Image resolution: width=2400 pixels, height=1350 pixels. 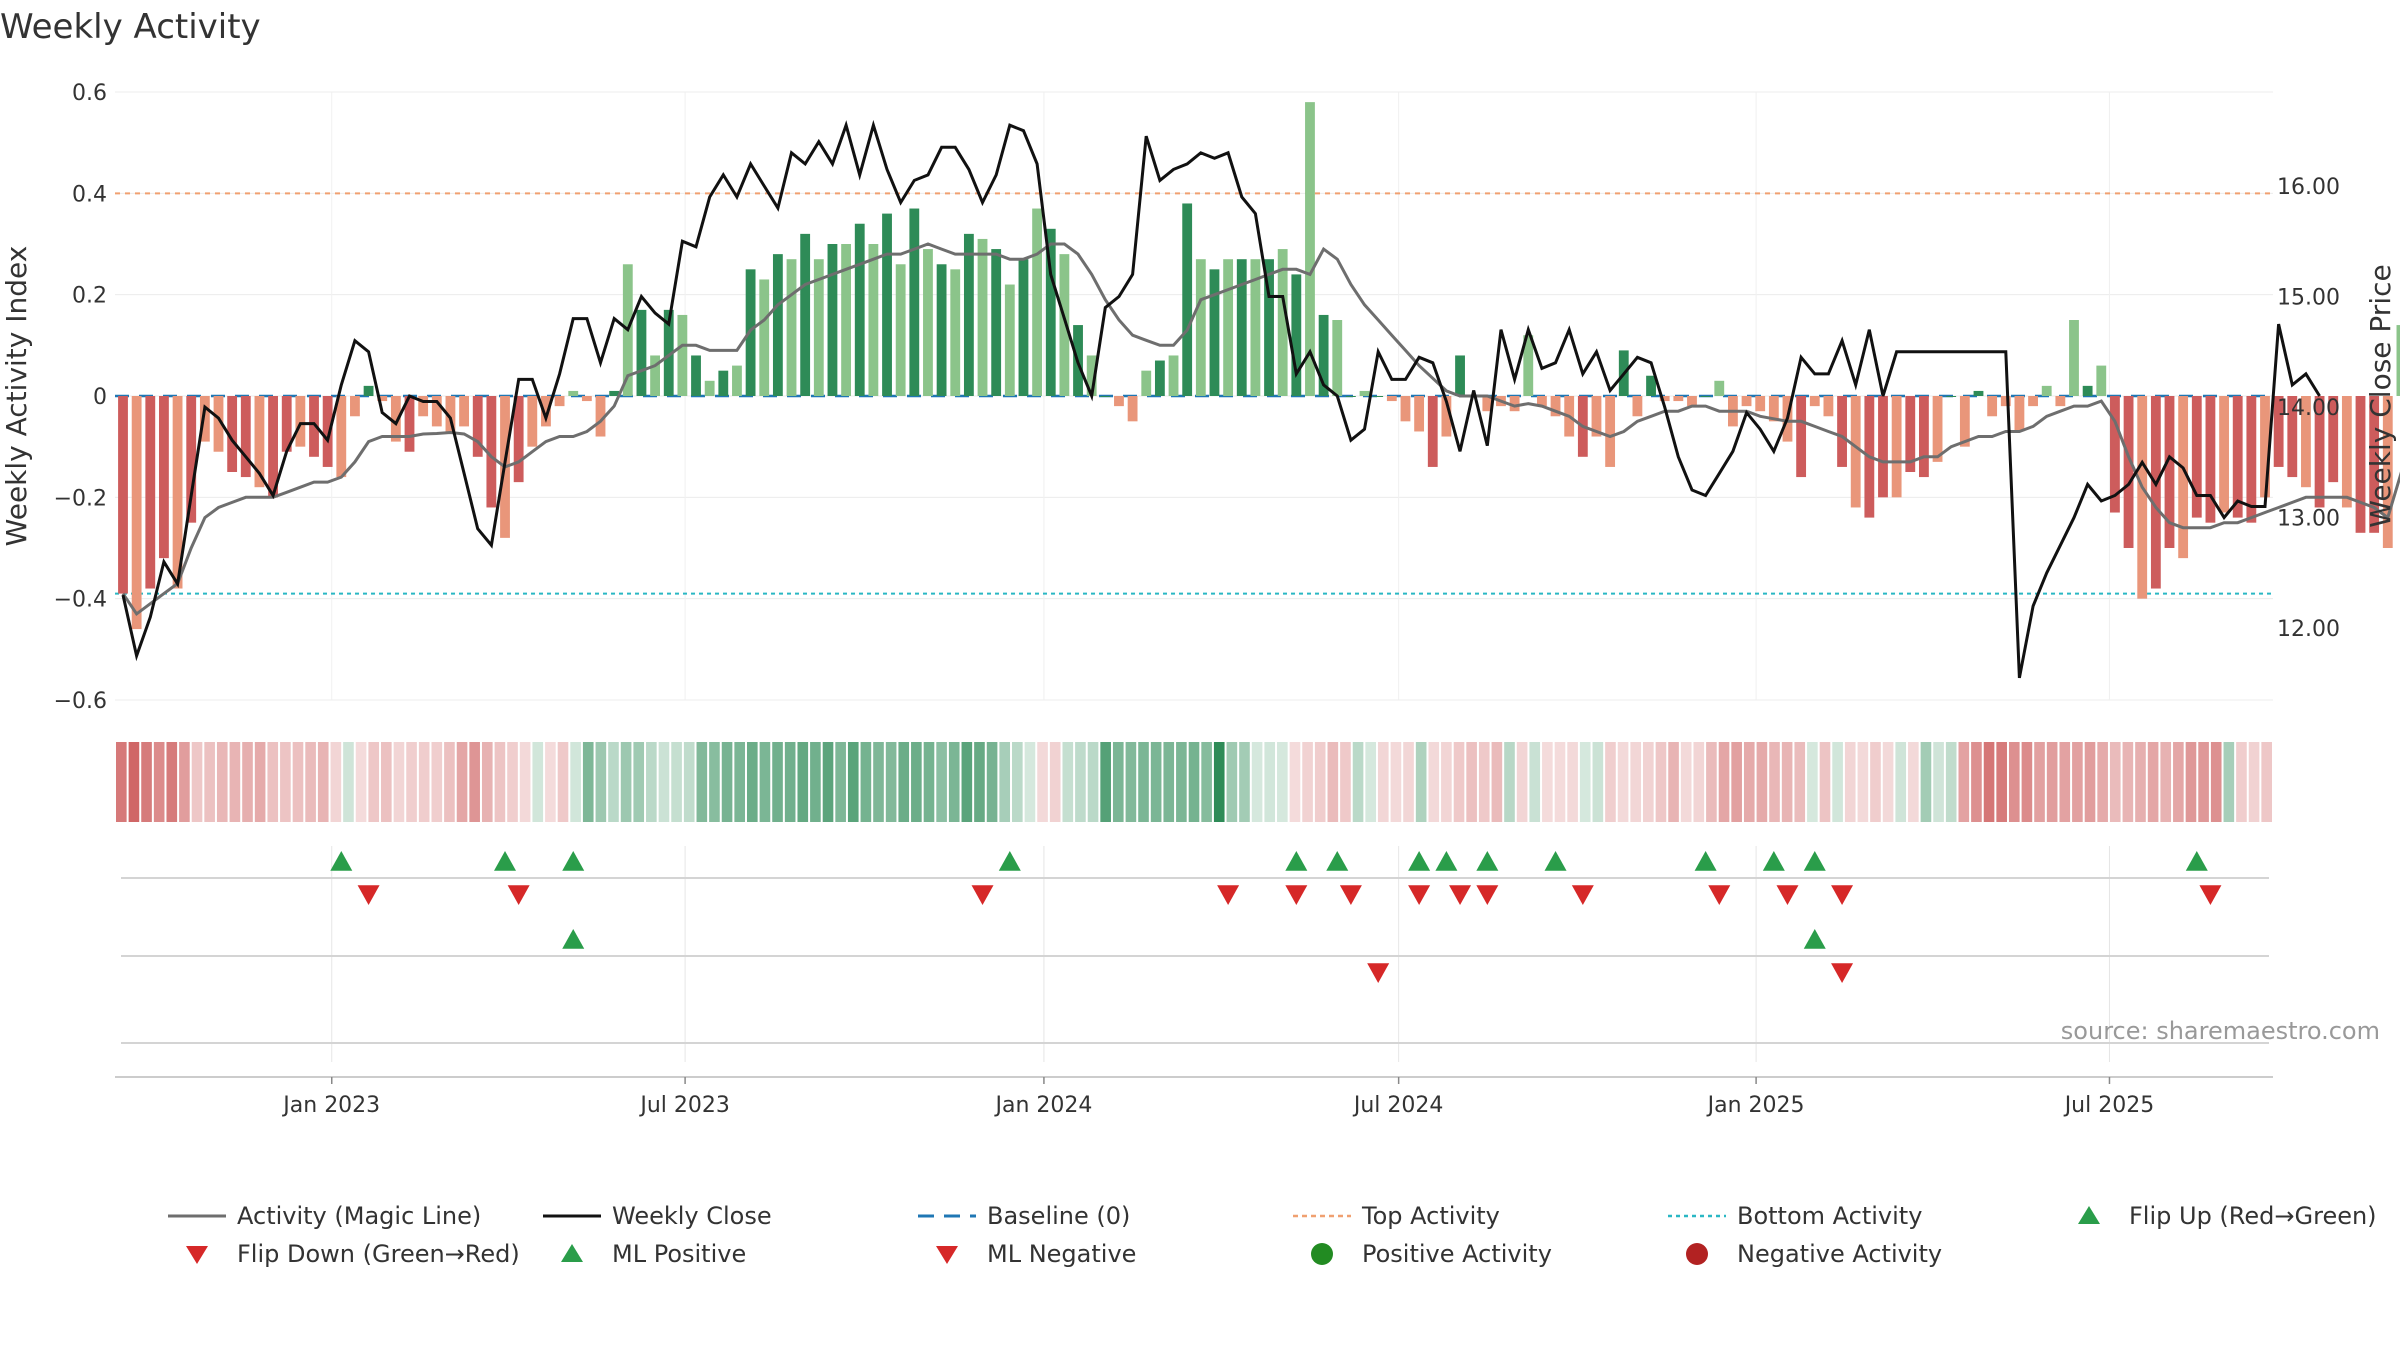 I want to click on x-tick-label: Jan 2023, so click(x=330, y=1105).